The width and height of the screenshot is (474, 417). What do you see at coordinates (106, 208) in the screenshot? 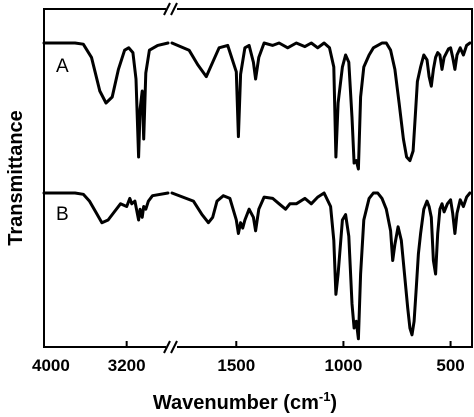
I see `trace-b-high-range` at bounding box center [106, 208].